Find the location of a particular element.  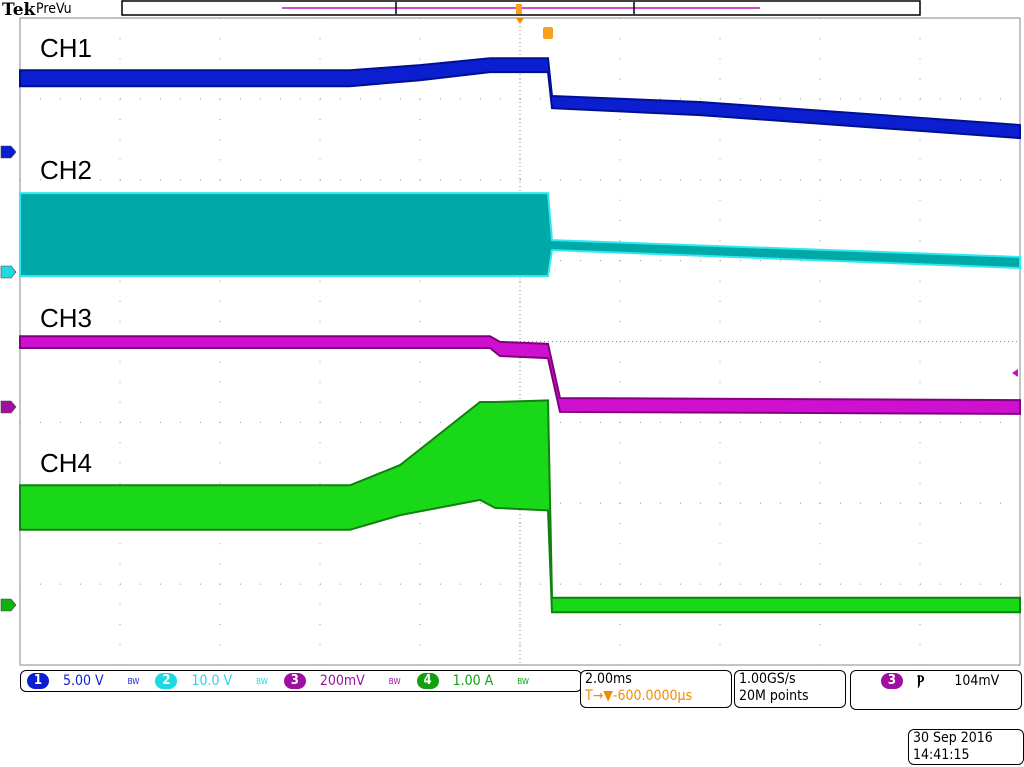

ch2-label: CH2 is located at coordinates (66, 170).